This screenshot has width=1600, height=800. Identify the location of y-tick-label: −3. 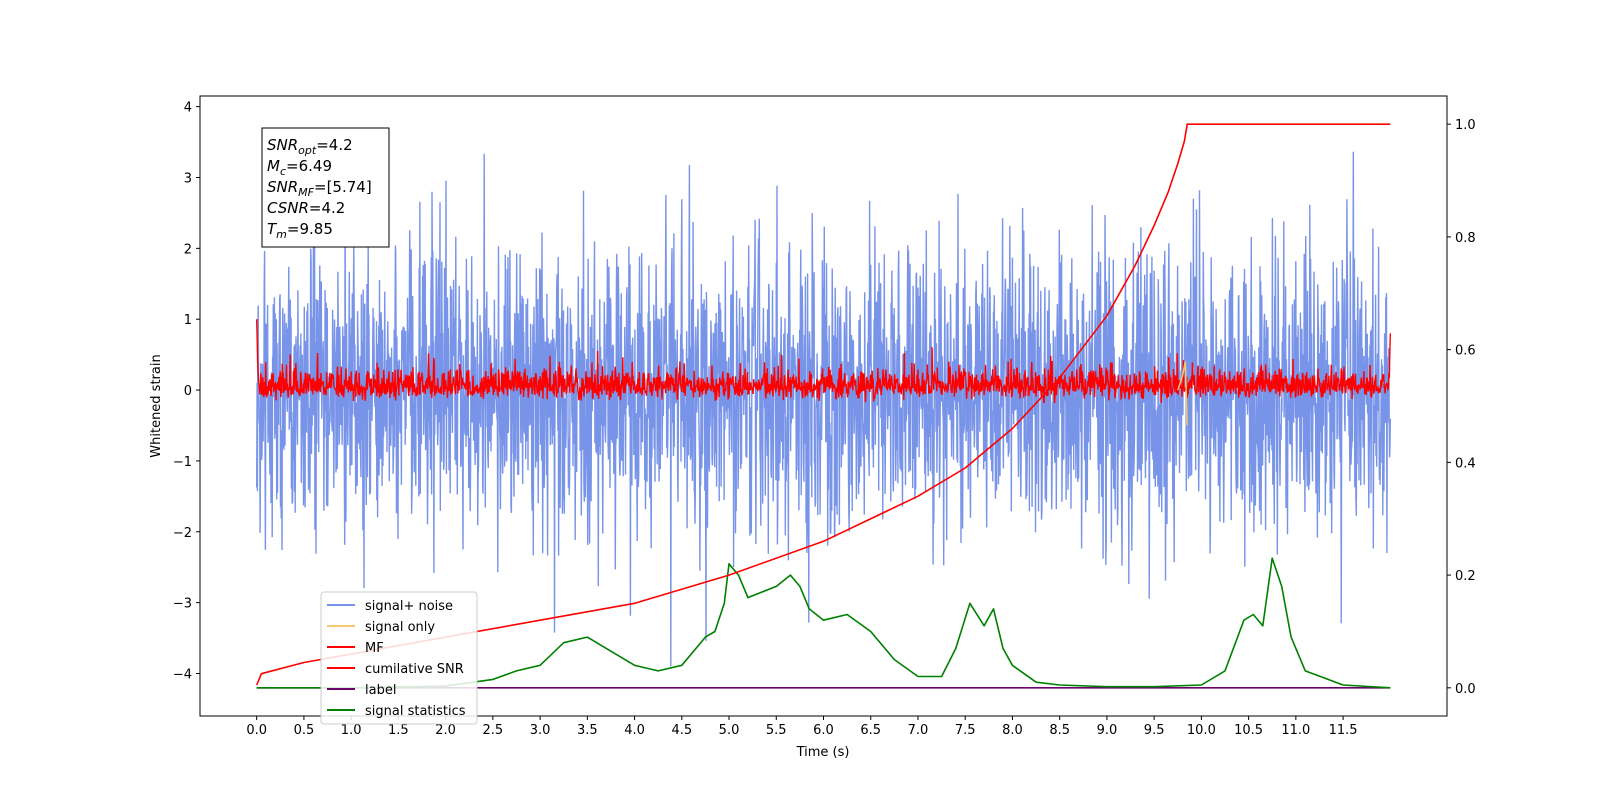
(182, 604).